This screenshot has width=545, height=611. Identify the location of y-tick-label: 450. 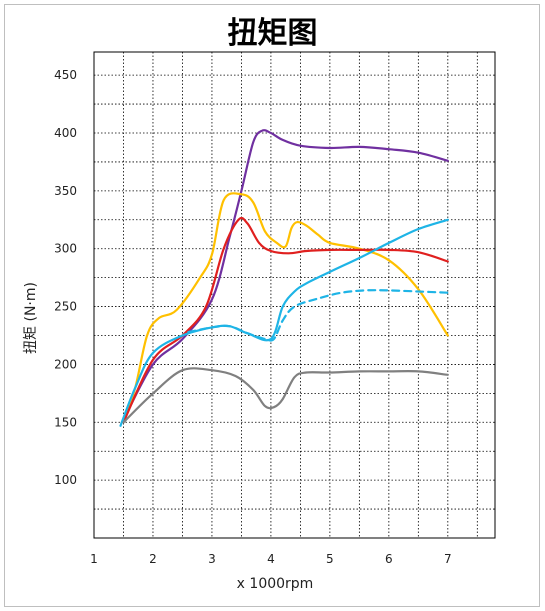
(65, 75).